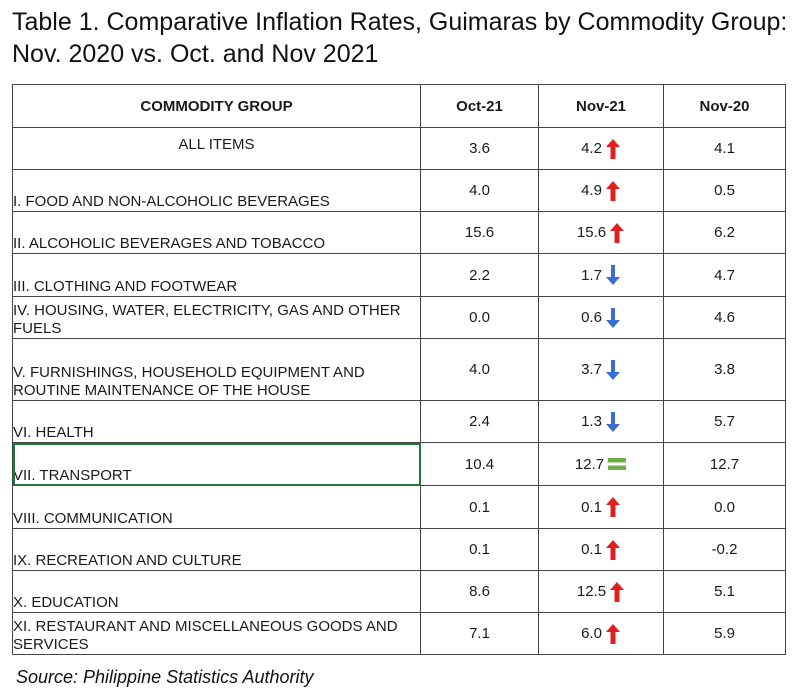  I want to click on nov-21-value: 0.6, so click(591, 317).